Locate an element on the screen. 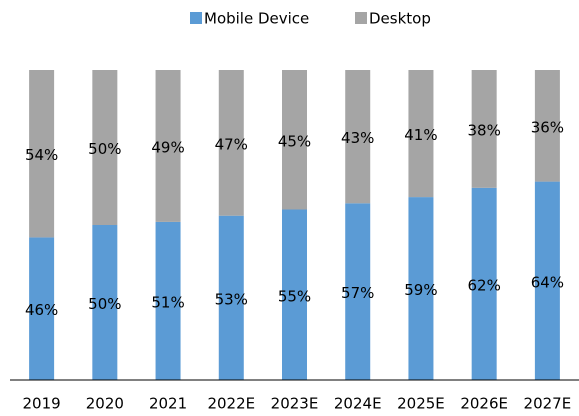  data-label: 57% is located at coordinates (357, 293).